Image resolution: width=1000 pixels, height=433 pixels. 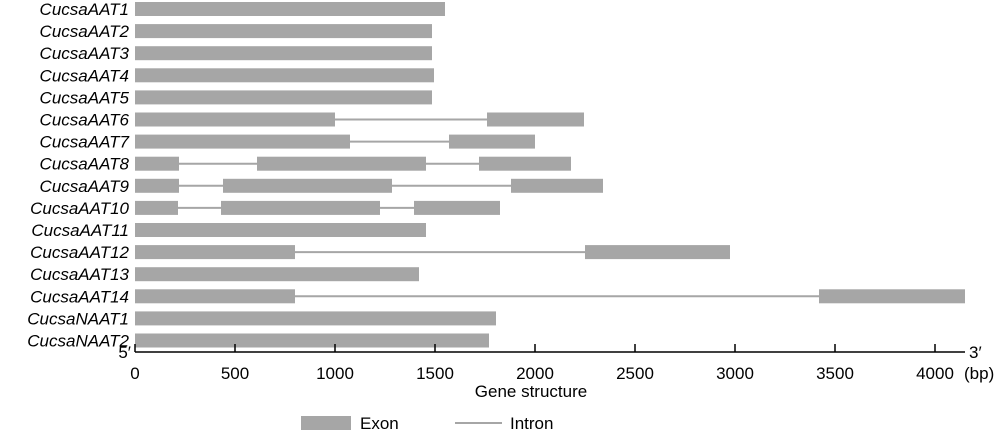 What do you see at coordinates (235, 373) in the screenshot?
I see `x-tick-label: 500` at bounding box center [235, 373].